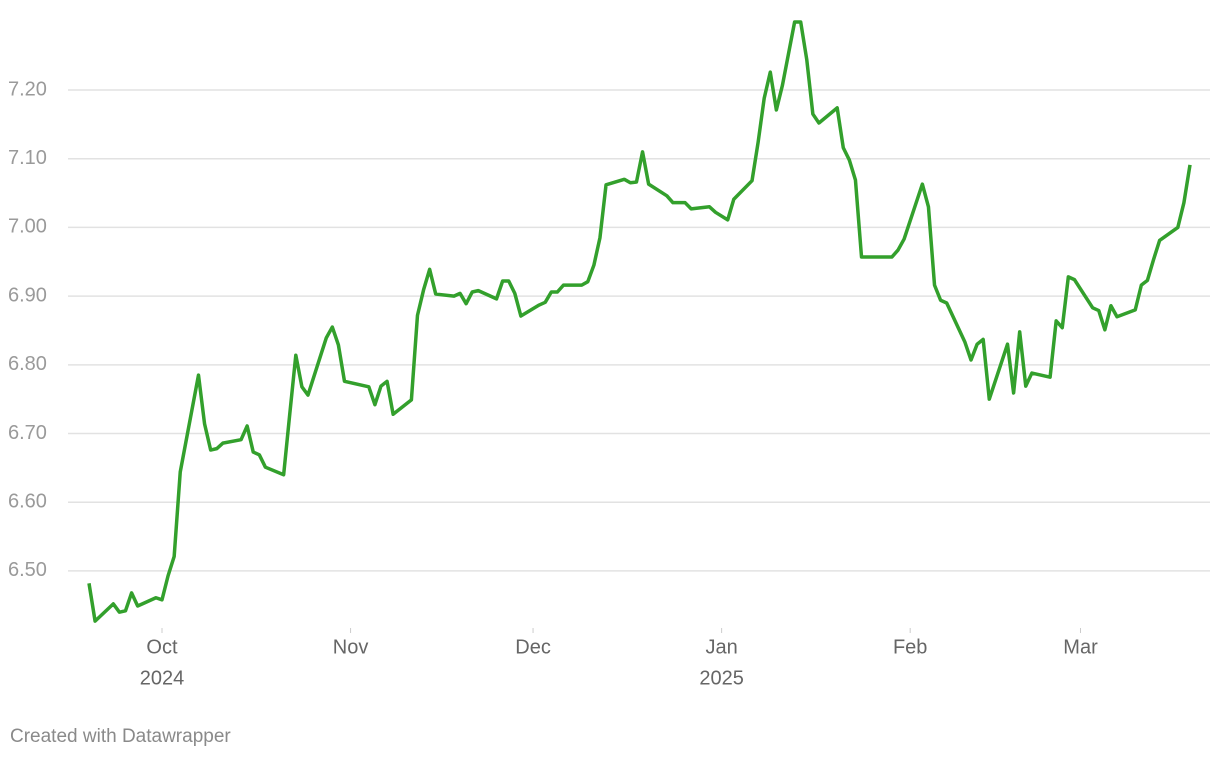 This screenshot has width=1220, height=765. What do you see at coordinates (1080, 647) in the screenshot?
I see `x-tick-label: Mar` at bounding box center [1080, 647].